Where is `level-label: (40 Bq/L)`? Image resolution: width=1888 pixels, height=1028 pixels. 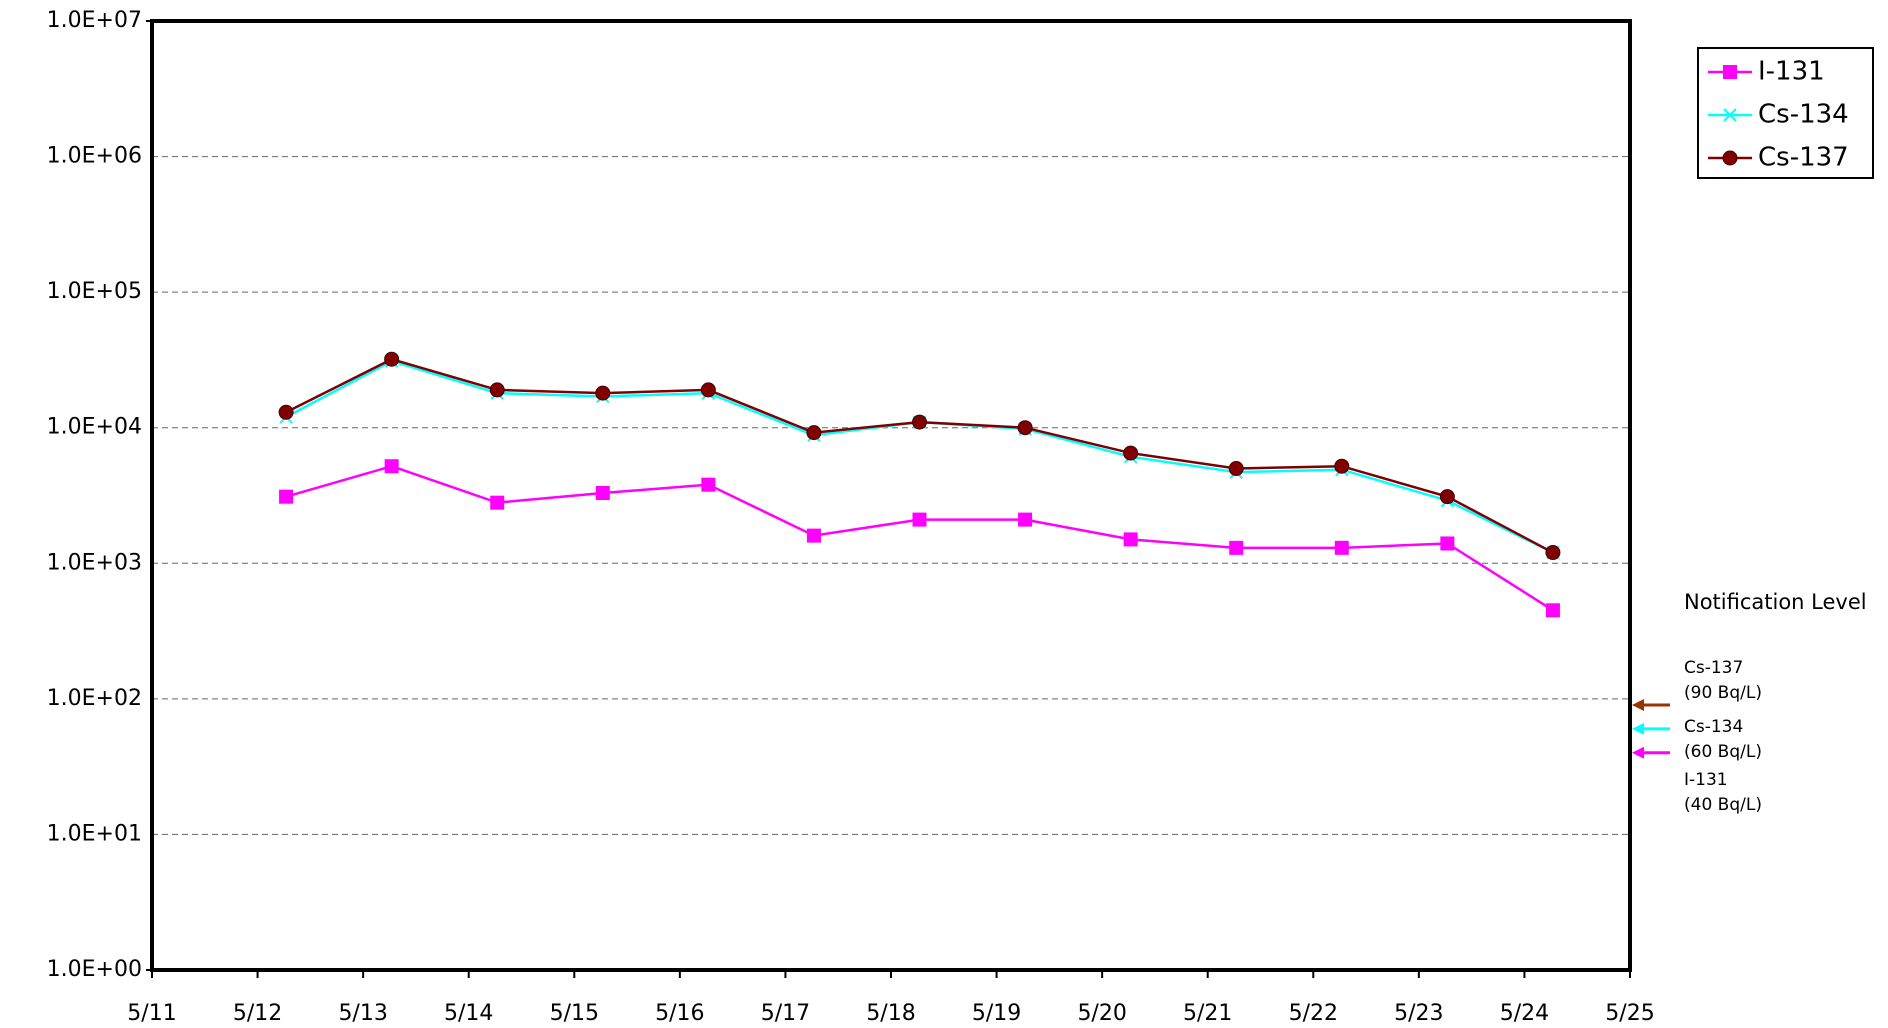 level-label: (40 Bq/L) is located at coordinates (1723, 805).